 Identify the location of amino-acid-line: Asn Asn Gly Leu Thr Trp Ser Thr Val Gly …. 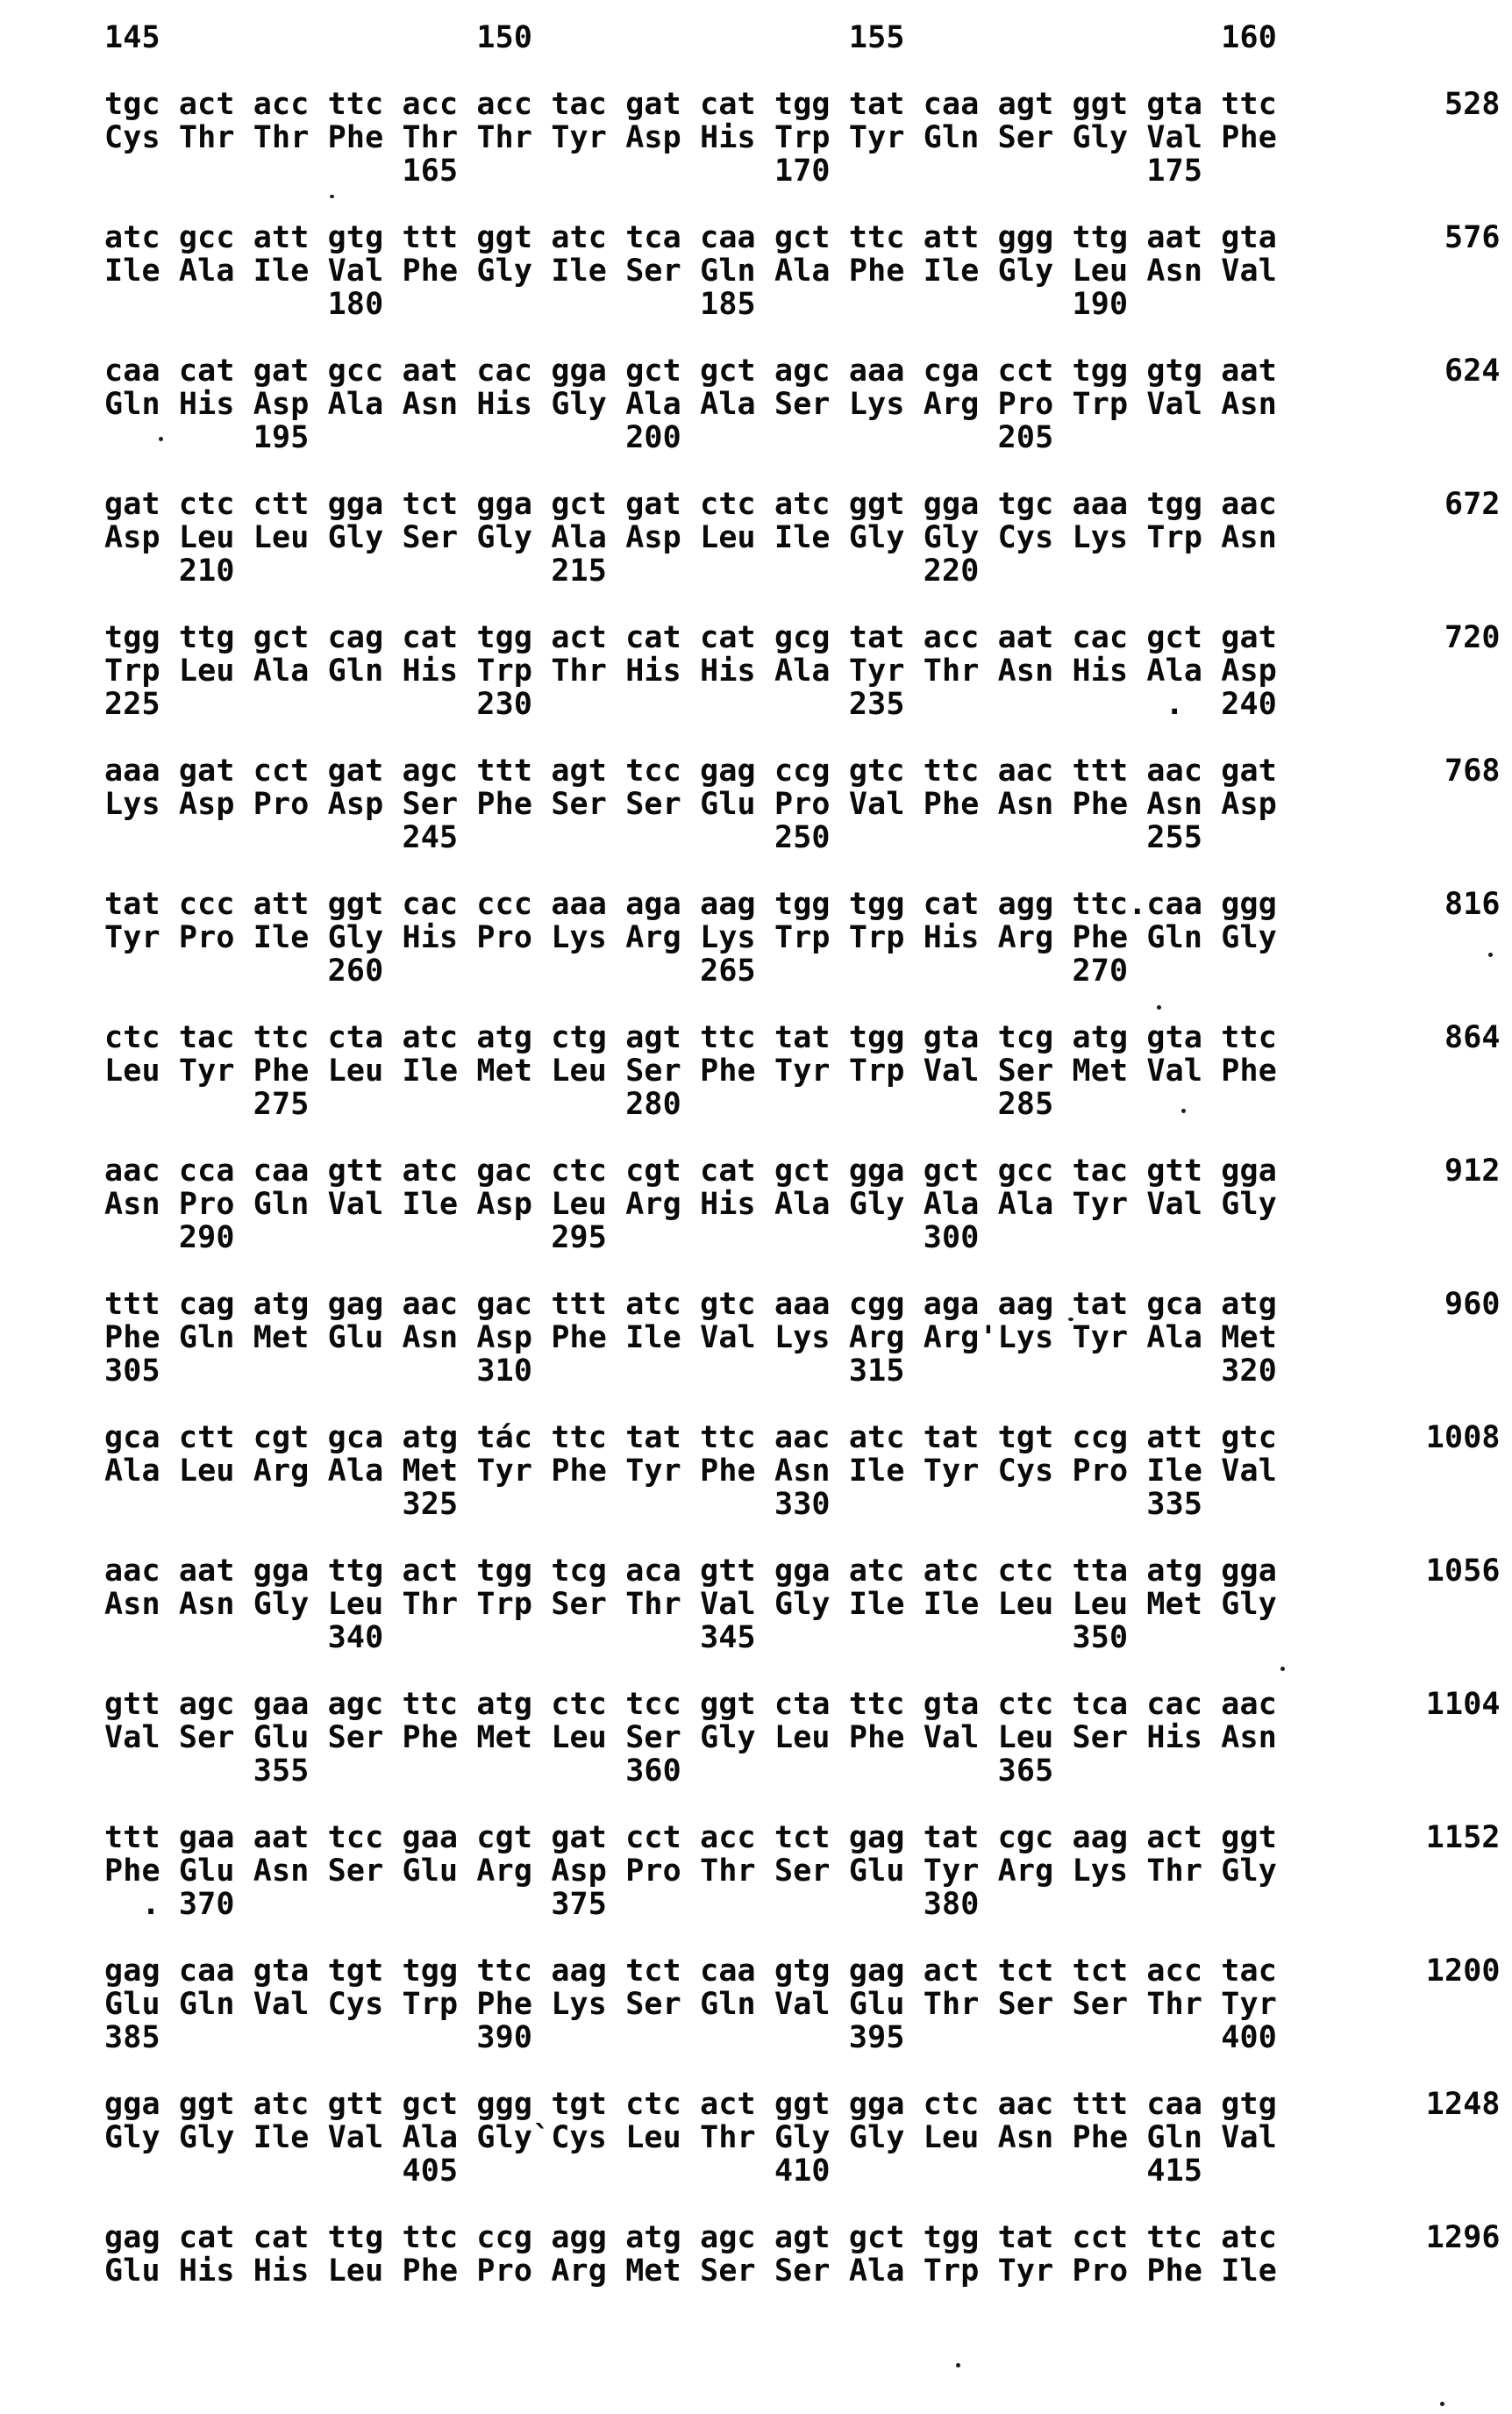
(690, 1604).